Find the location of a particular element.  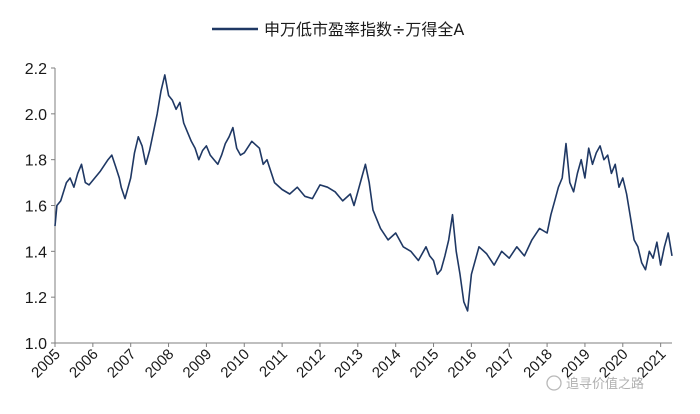

watermark: 追寻价值之路 is located at coordinates (595, 383).